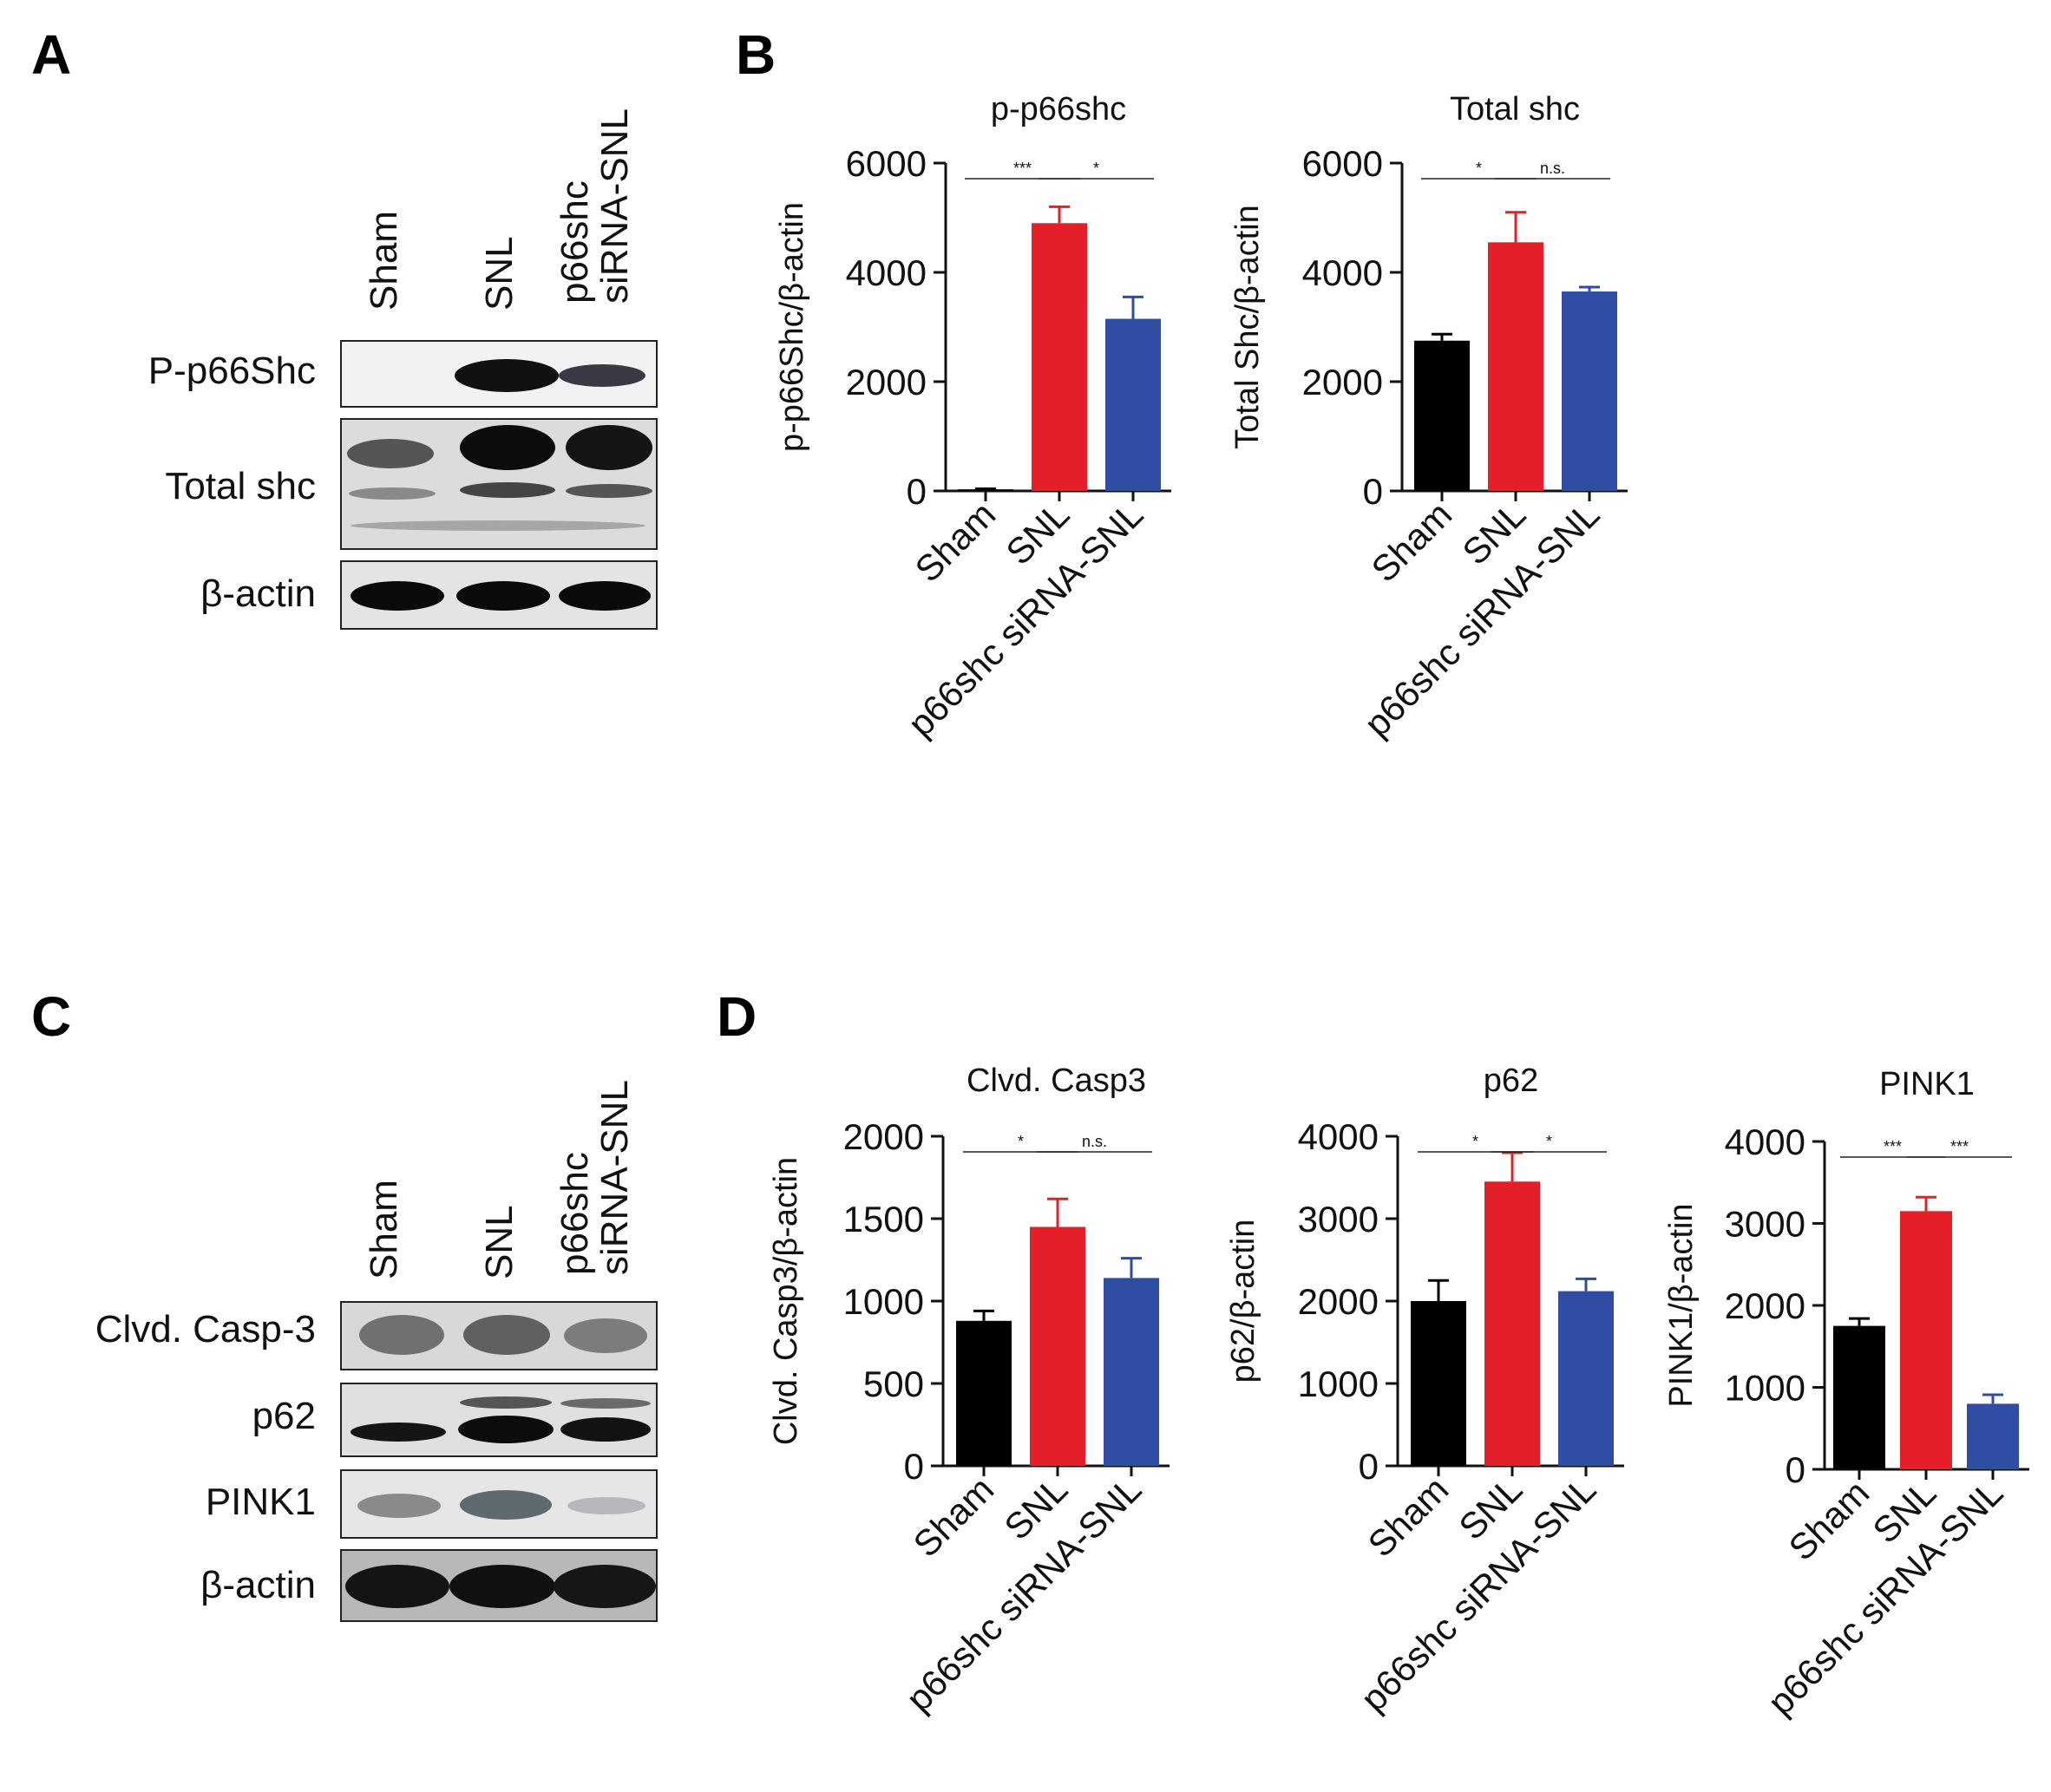 The height and width of the screenshot is (1792, 2051). Describe the element at coordinates (1056, 1081) in the screenshot. I see `chart-title: Clvd. Casp3` at that location.